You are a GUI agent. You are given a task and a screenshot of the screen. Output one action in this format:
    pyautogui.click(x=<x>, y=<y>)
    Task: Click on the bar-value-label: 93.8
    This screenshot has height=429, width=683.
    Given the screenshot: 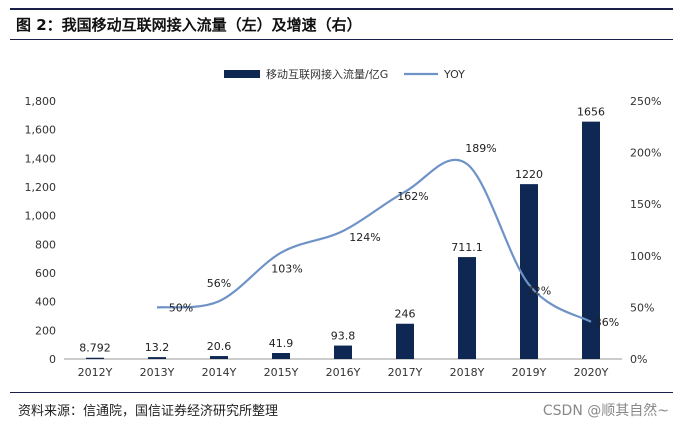 What is the action you would take?
    pyautogui.click(x=343, y=336)
    